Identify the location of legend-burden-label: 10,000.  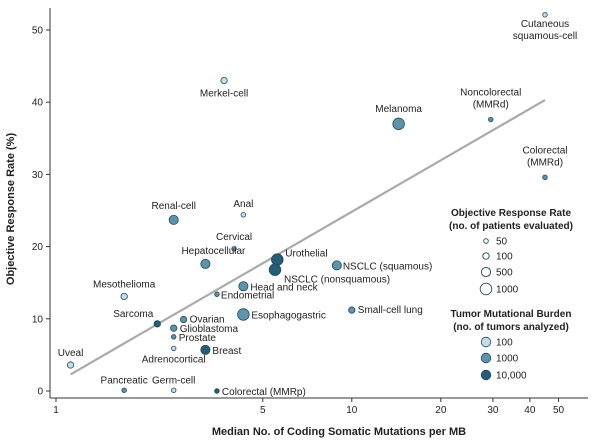
(511, 376).